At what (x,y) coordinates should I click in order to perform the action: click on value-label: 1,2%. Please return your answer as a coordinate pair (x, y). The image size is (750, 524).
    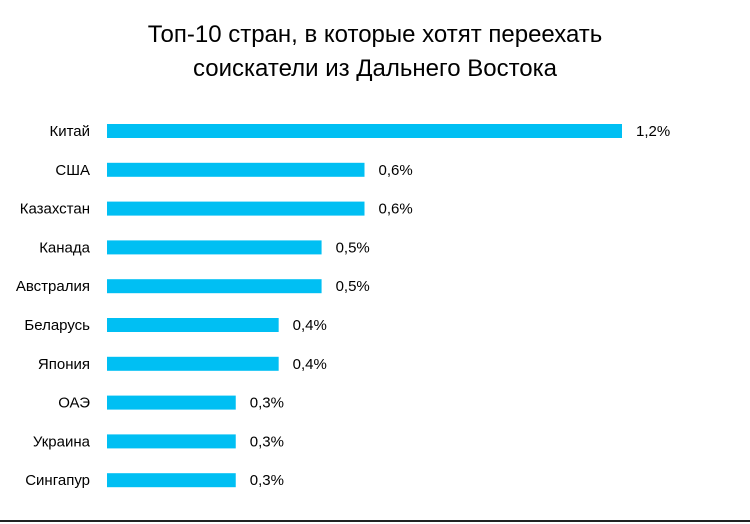
    Looking at the image, I should click on (653, 131).